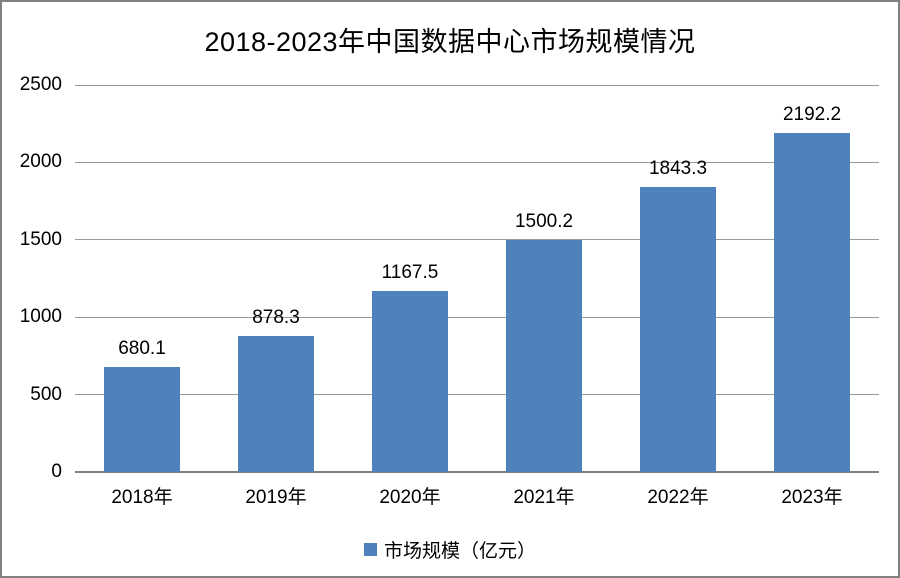 This screenshot has width=900, height=578. I want to click on x-axis-category-label: 2023年, so click(812, 497).